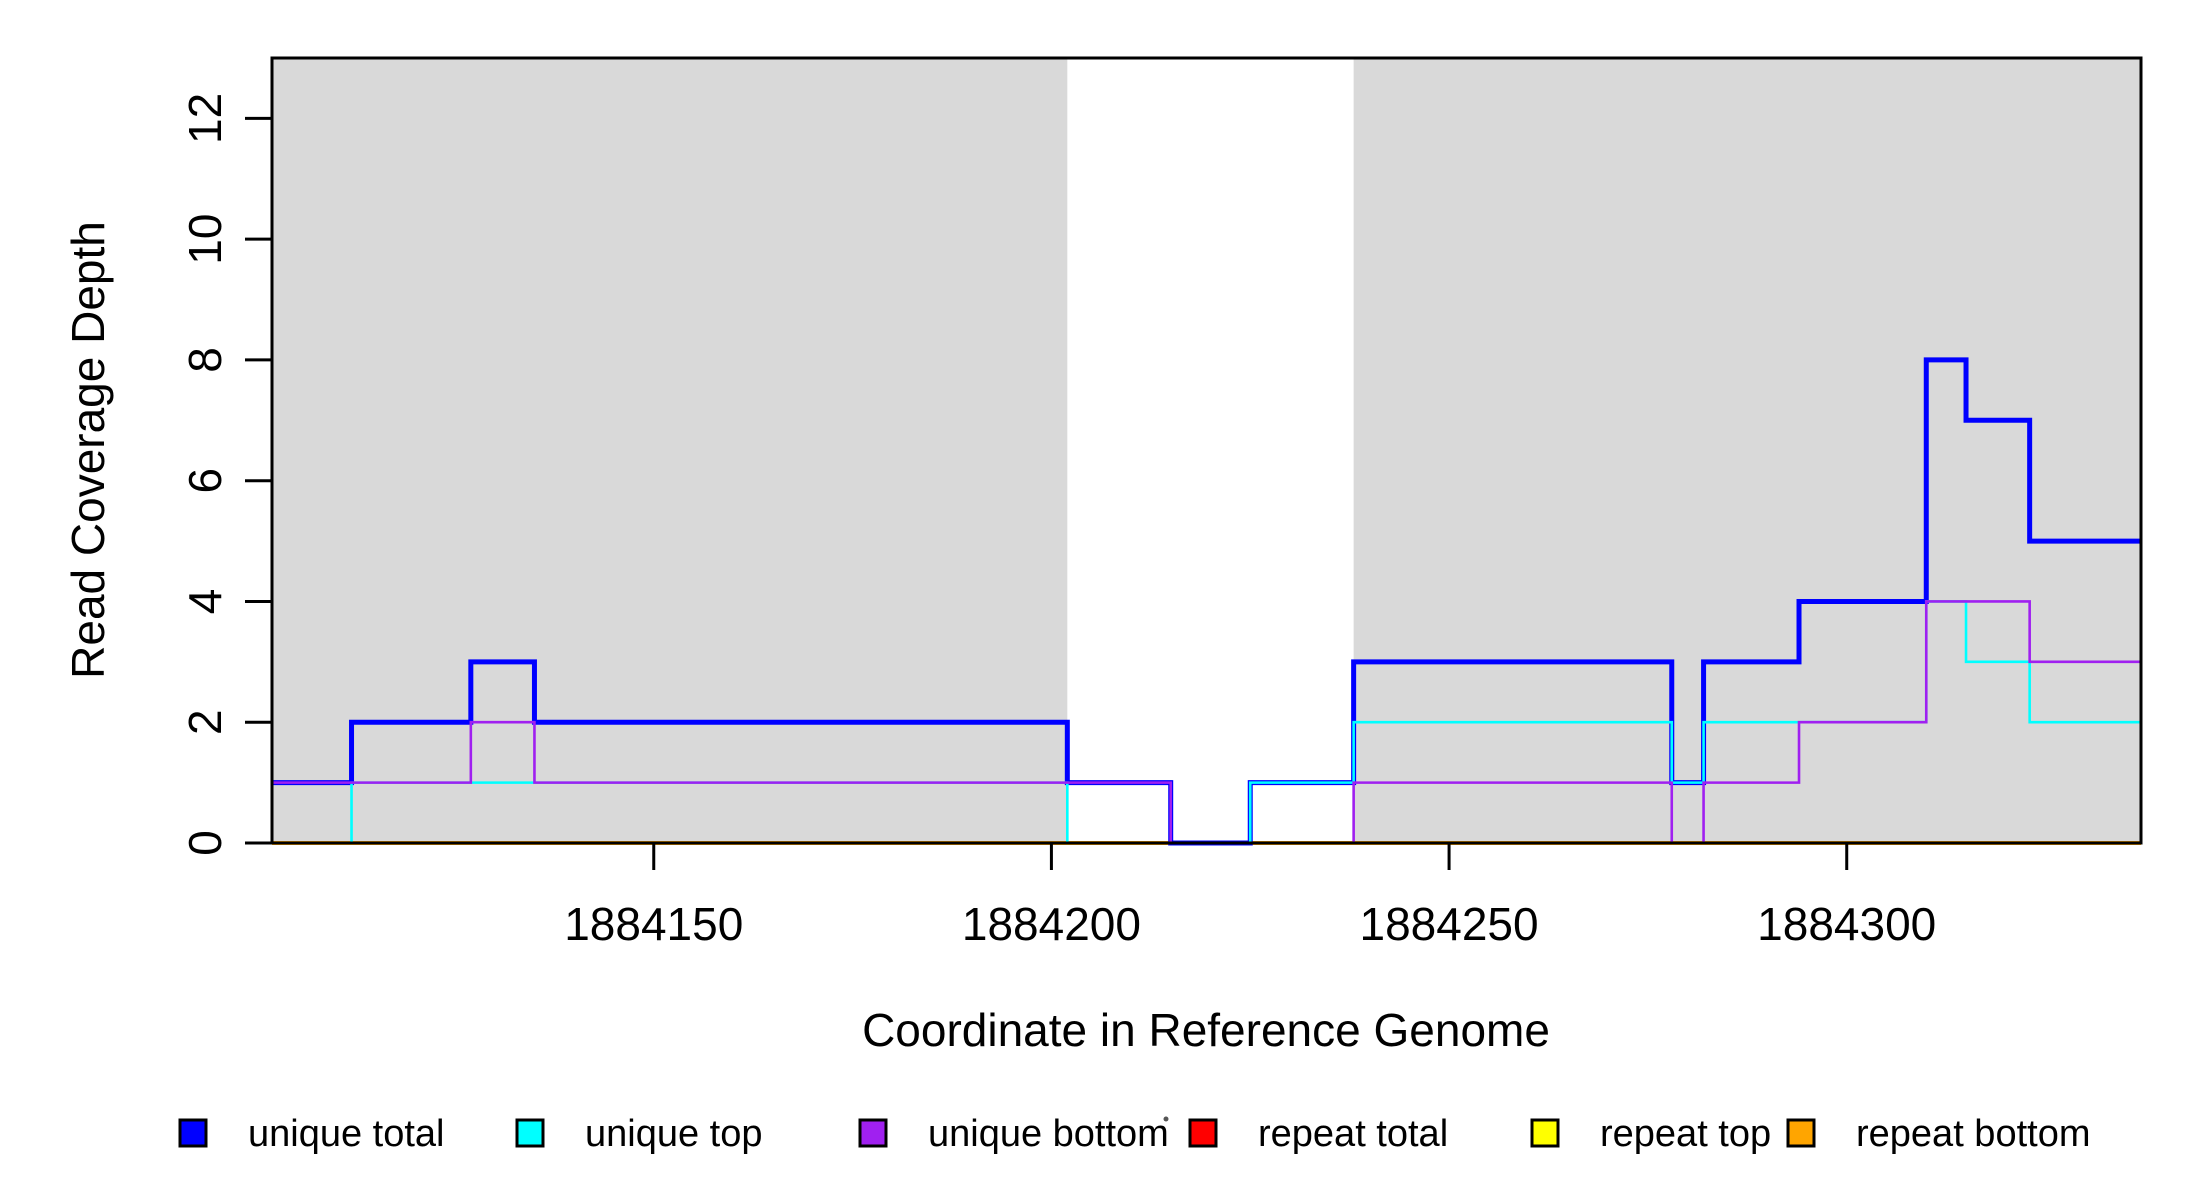  I want to click on x-axis-tick-label: 1884250, so click(1449, 924).